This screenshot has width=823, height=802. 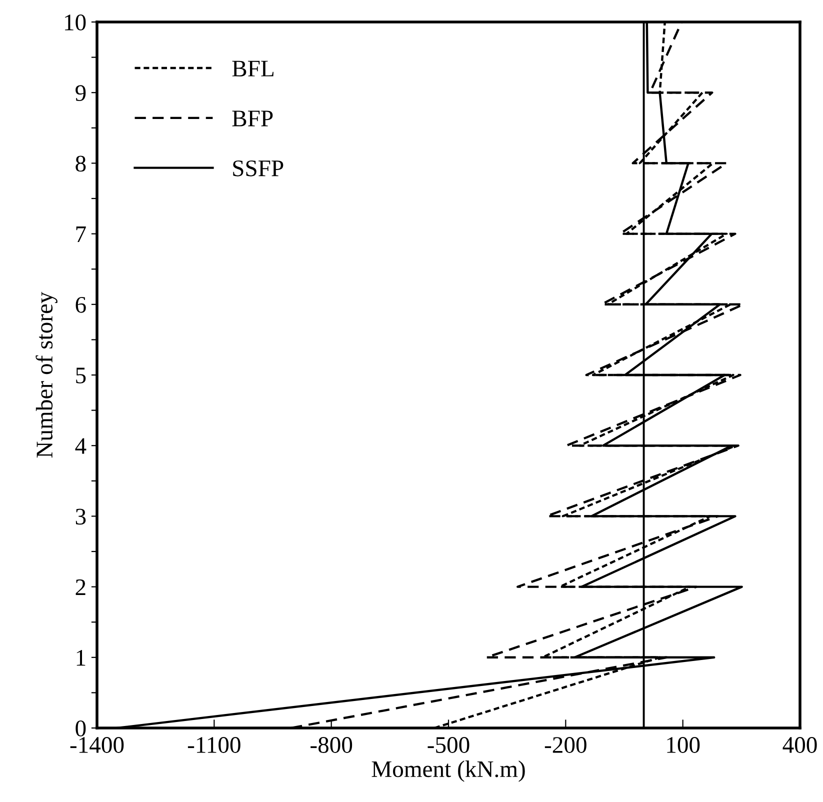 What do you see at coordinates (258, 168) in the screenshot?
I see `legend-label: SSFP` at bounding box center [258, 168].